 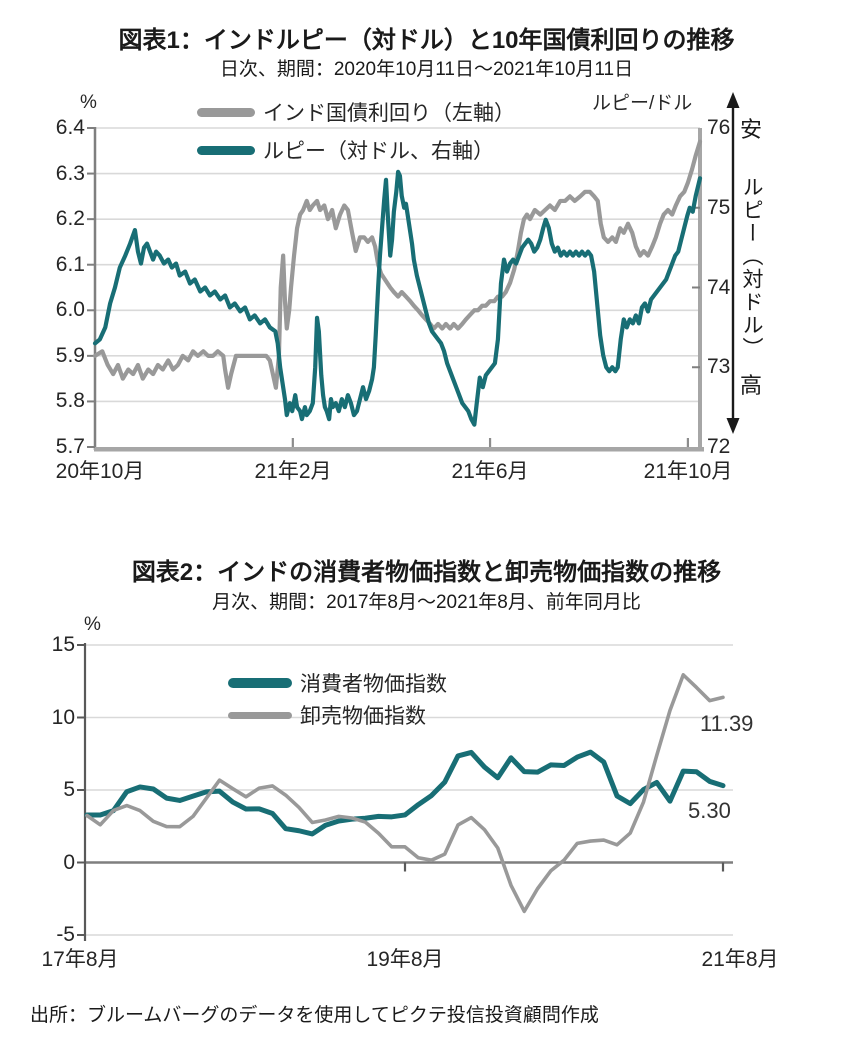 I want to click on chart1-x-axis-label: 21年6月, so click(x=490, y=471).